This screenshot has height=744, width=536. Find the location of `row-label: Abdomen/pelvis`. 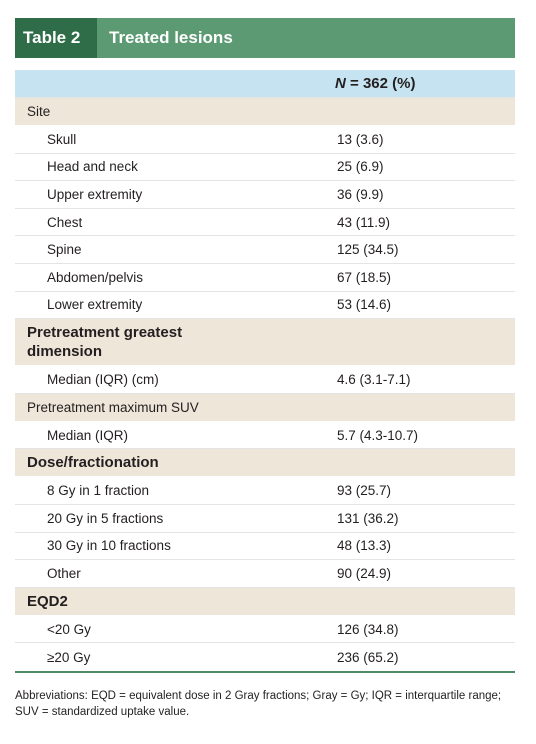

row-label: Abdomen/pelvis is located at coordinates (95, 277).